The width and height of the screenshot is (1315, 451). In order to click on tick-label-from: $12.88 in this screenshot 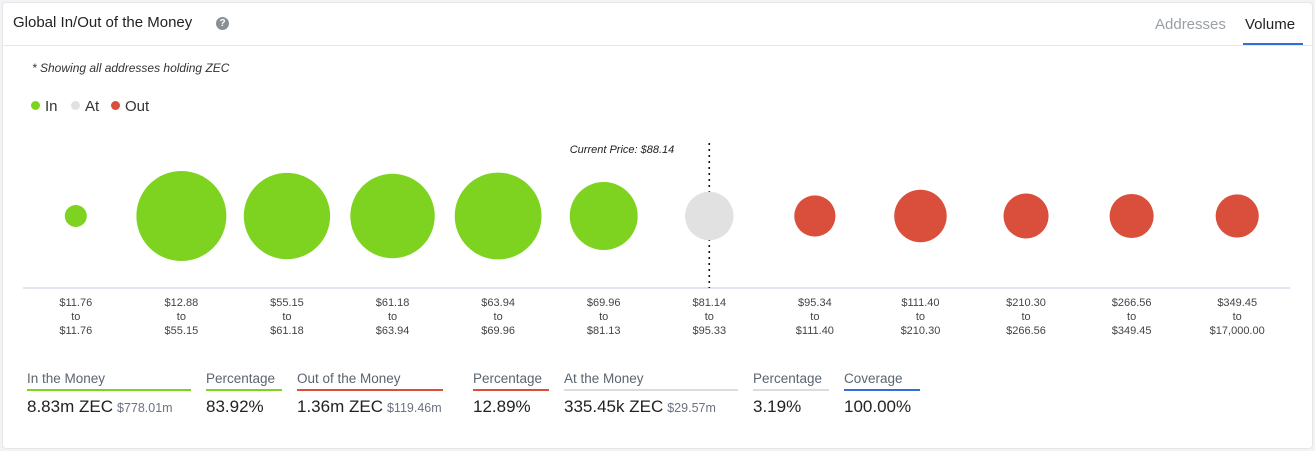, I will do `click(182, 303)`.